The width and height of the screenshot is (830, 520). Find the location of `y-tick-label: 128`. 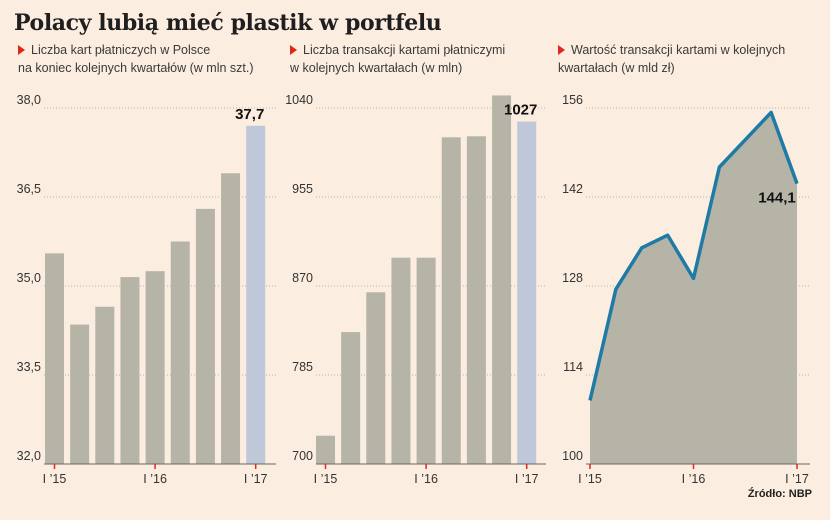

y-tick-label: 128 is located at coordinates (572, 278).